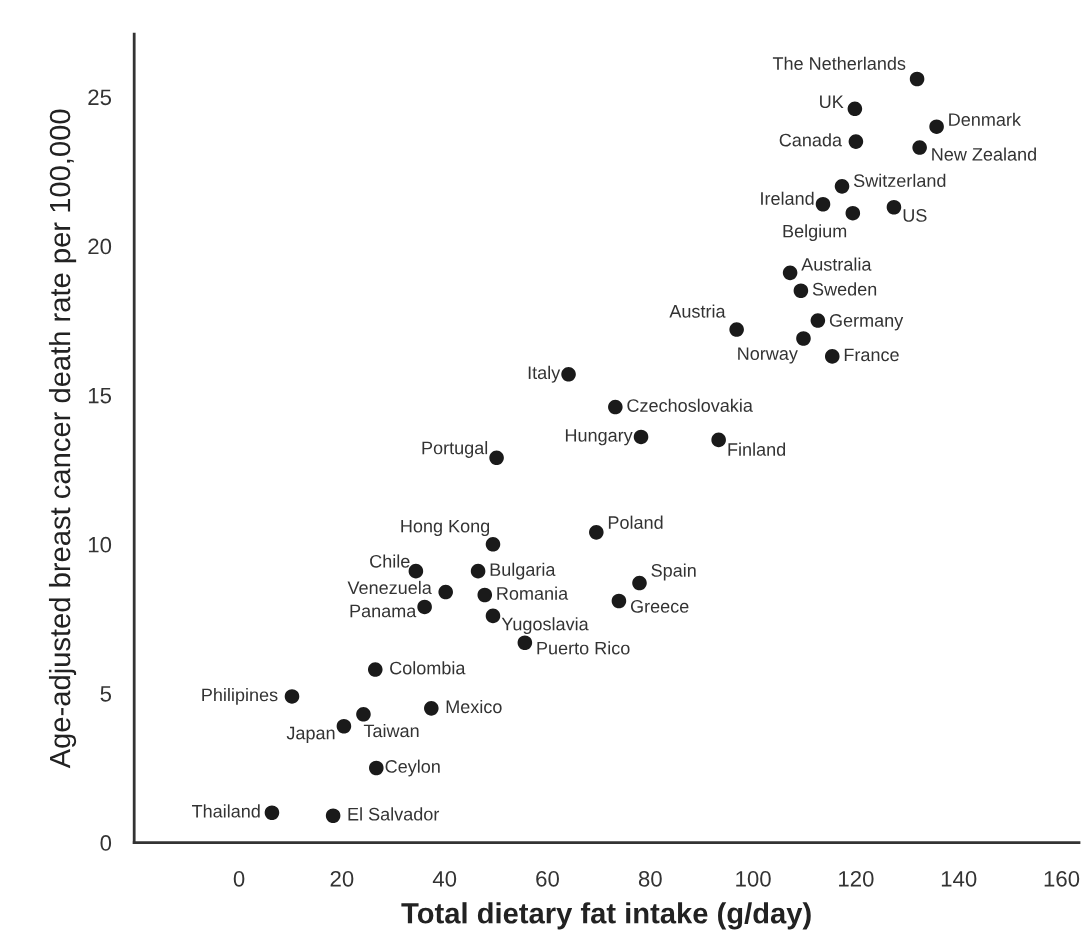 This screenshot has width=1091, height=951. I want to click on x-tick-label: 120, so click(856, 878).